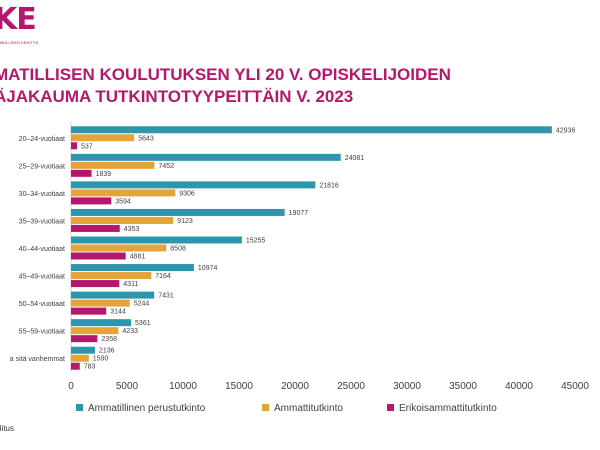 This screenshot has width=600, height=450. What do you see at coordinates (575, 386) in the screenshot?
I see `x-tick-label: 45000` at bounding box center [575, 386].